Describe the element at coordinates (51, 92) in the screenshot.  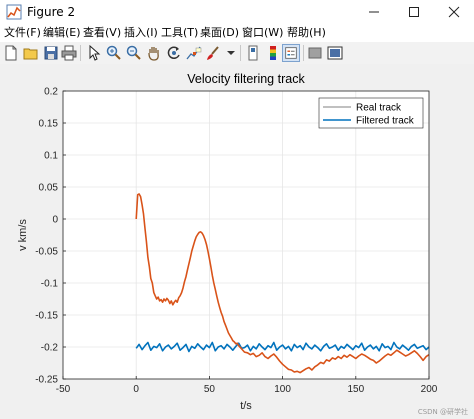
I see `y-tick-label: 0.2` at that location.